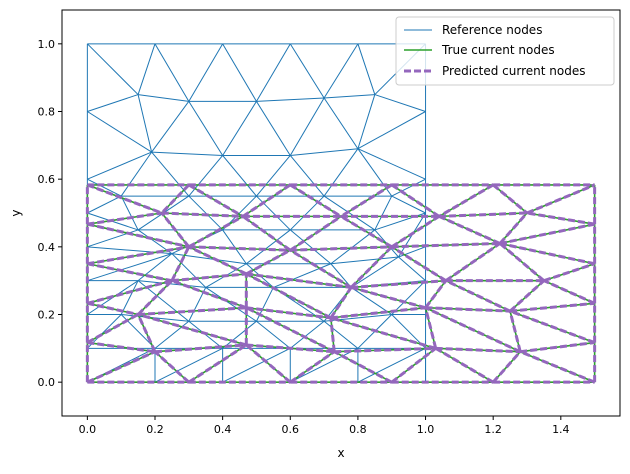 The image size is (630, 474). I want to click on x-tick-label: 1.2, so click(493, 429).